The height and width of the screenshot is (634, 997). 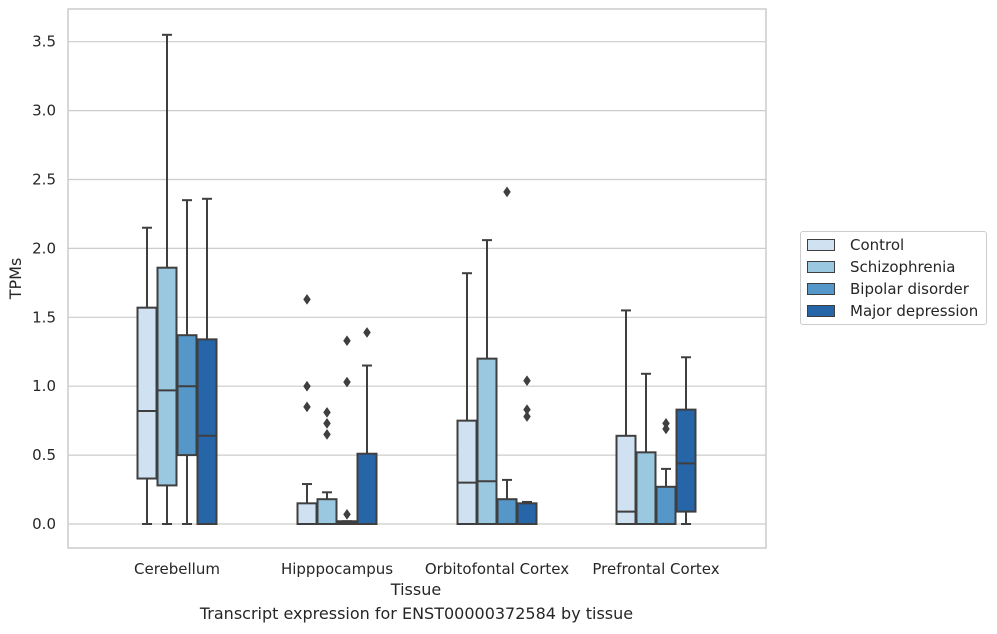 I want to click on legend-label-control: Control, so click(x=877, y=245).